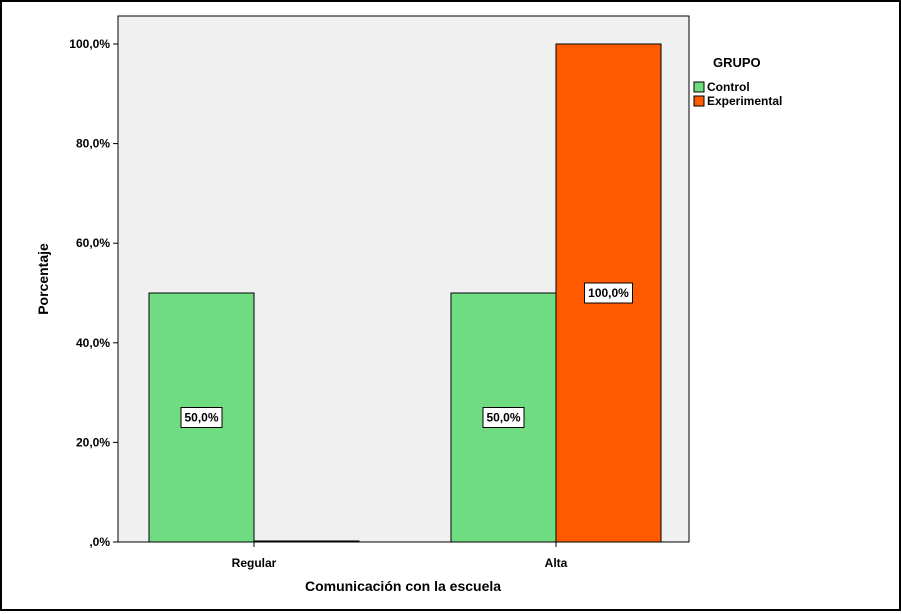 The image size is (901, 614). What do you see at coordinates (93, 144) in the screenshot?
I see `y-tick-label: 80,0%` at bounding box center [93, 144].